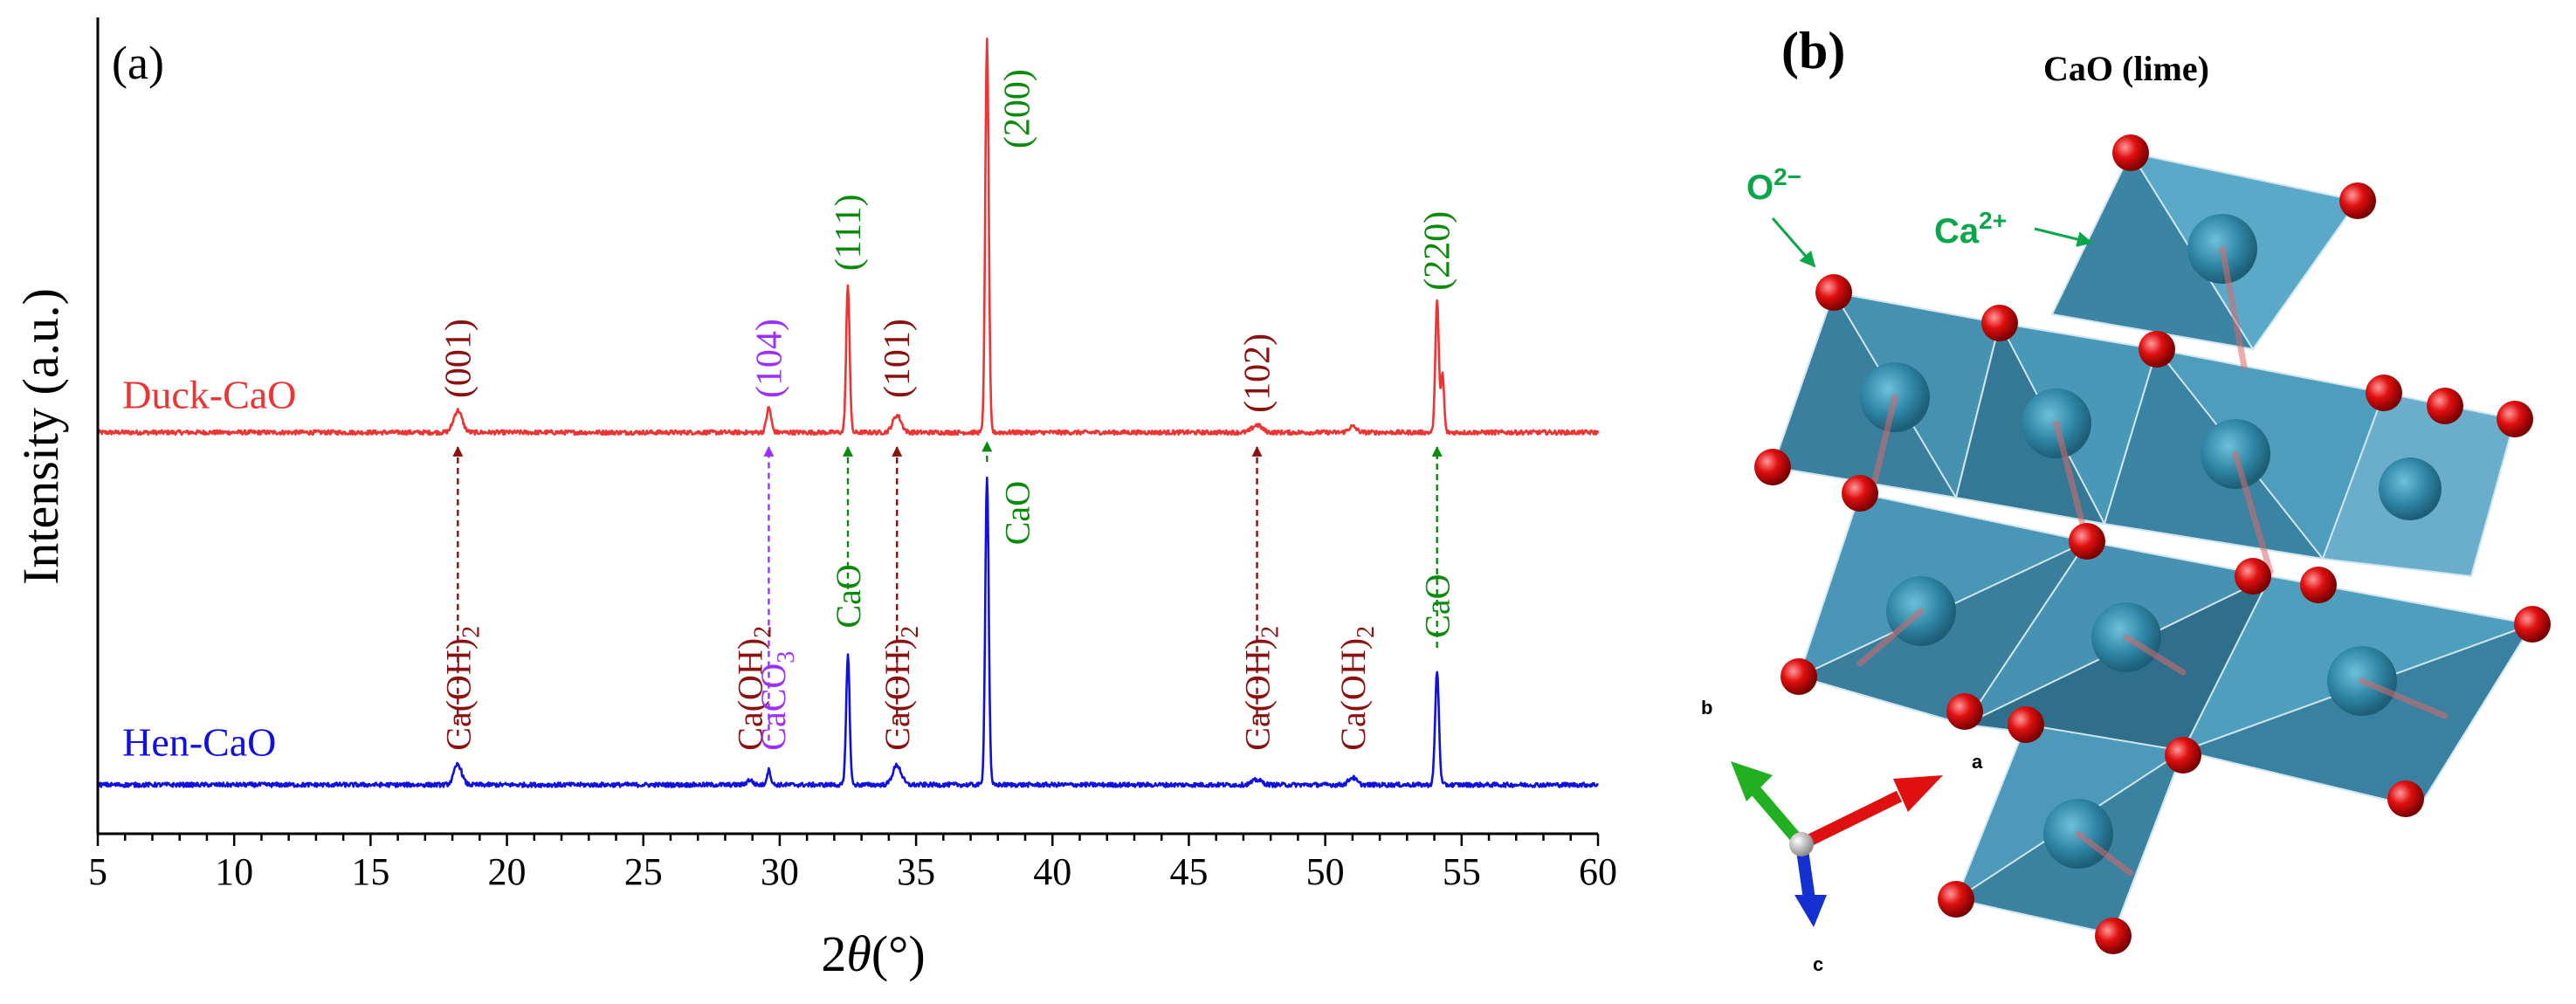 The image size is (2576, 1004). Describe the element at coordinates (1810, 911) in the screenshot. I see `c-axis-arrowhead` at that location.